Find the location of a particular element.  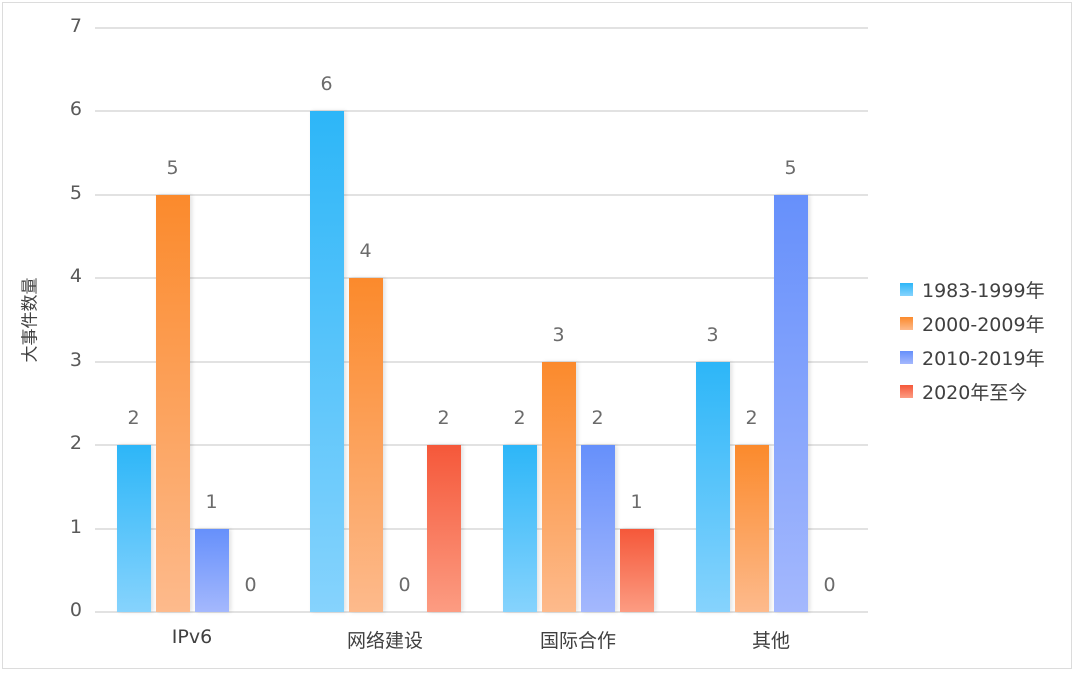

x-tick-label: IPv6 is located at coordinates (192, 637).